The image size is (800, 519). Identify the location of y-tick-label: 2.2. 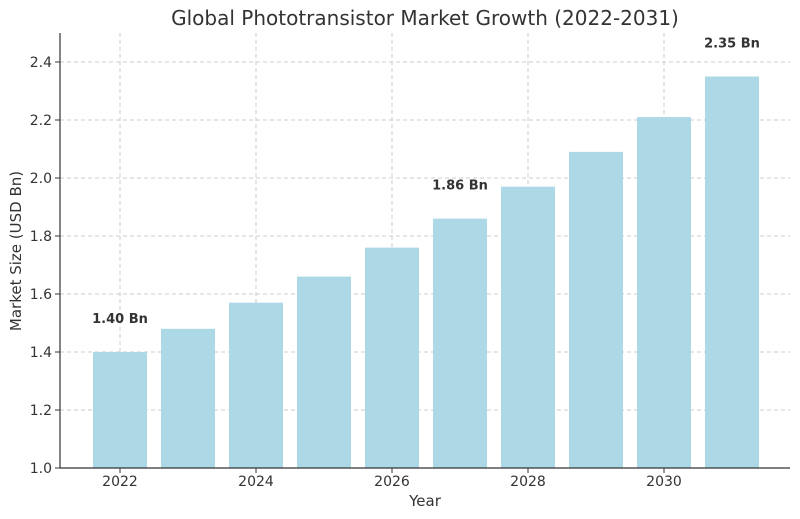
(41, 121).